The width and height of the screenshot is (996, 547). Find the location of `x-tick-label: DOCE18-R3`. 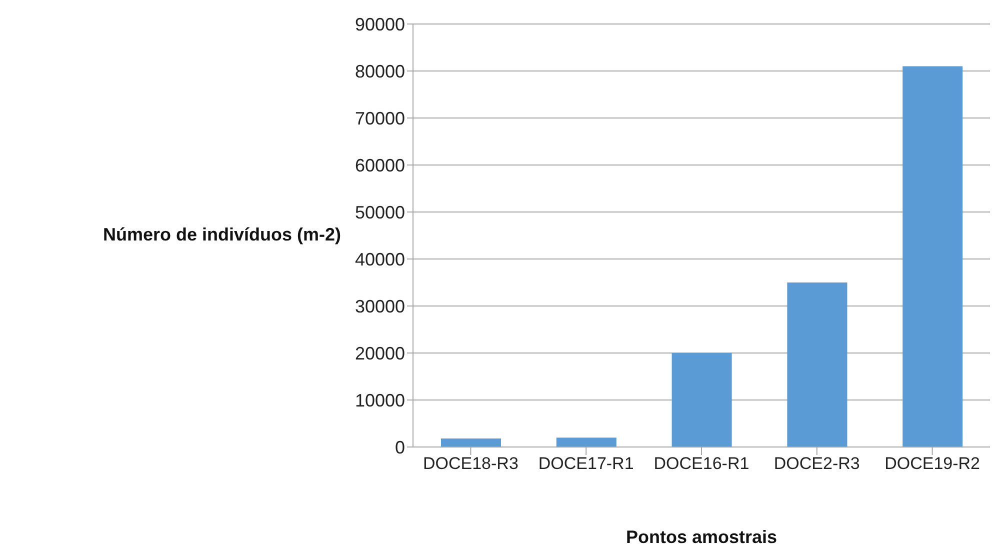

x-tick-label: DOCE18-R3 is located at coordinates (470, 464).